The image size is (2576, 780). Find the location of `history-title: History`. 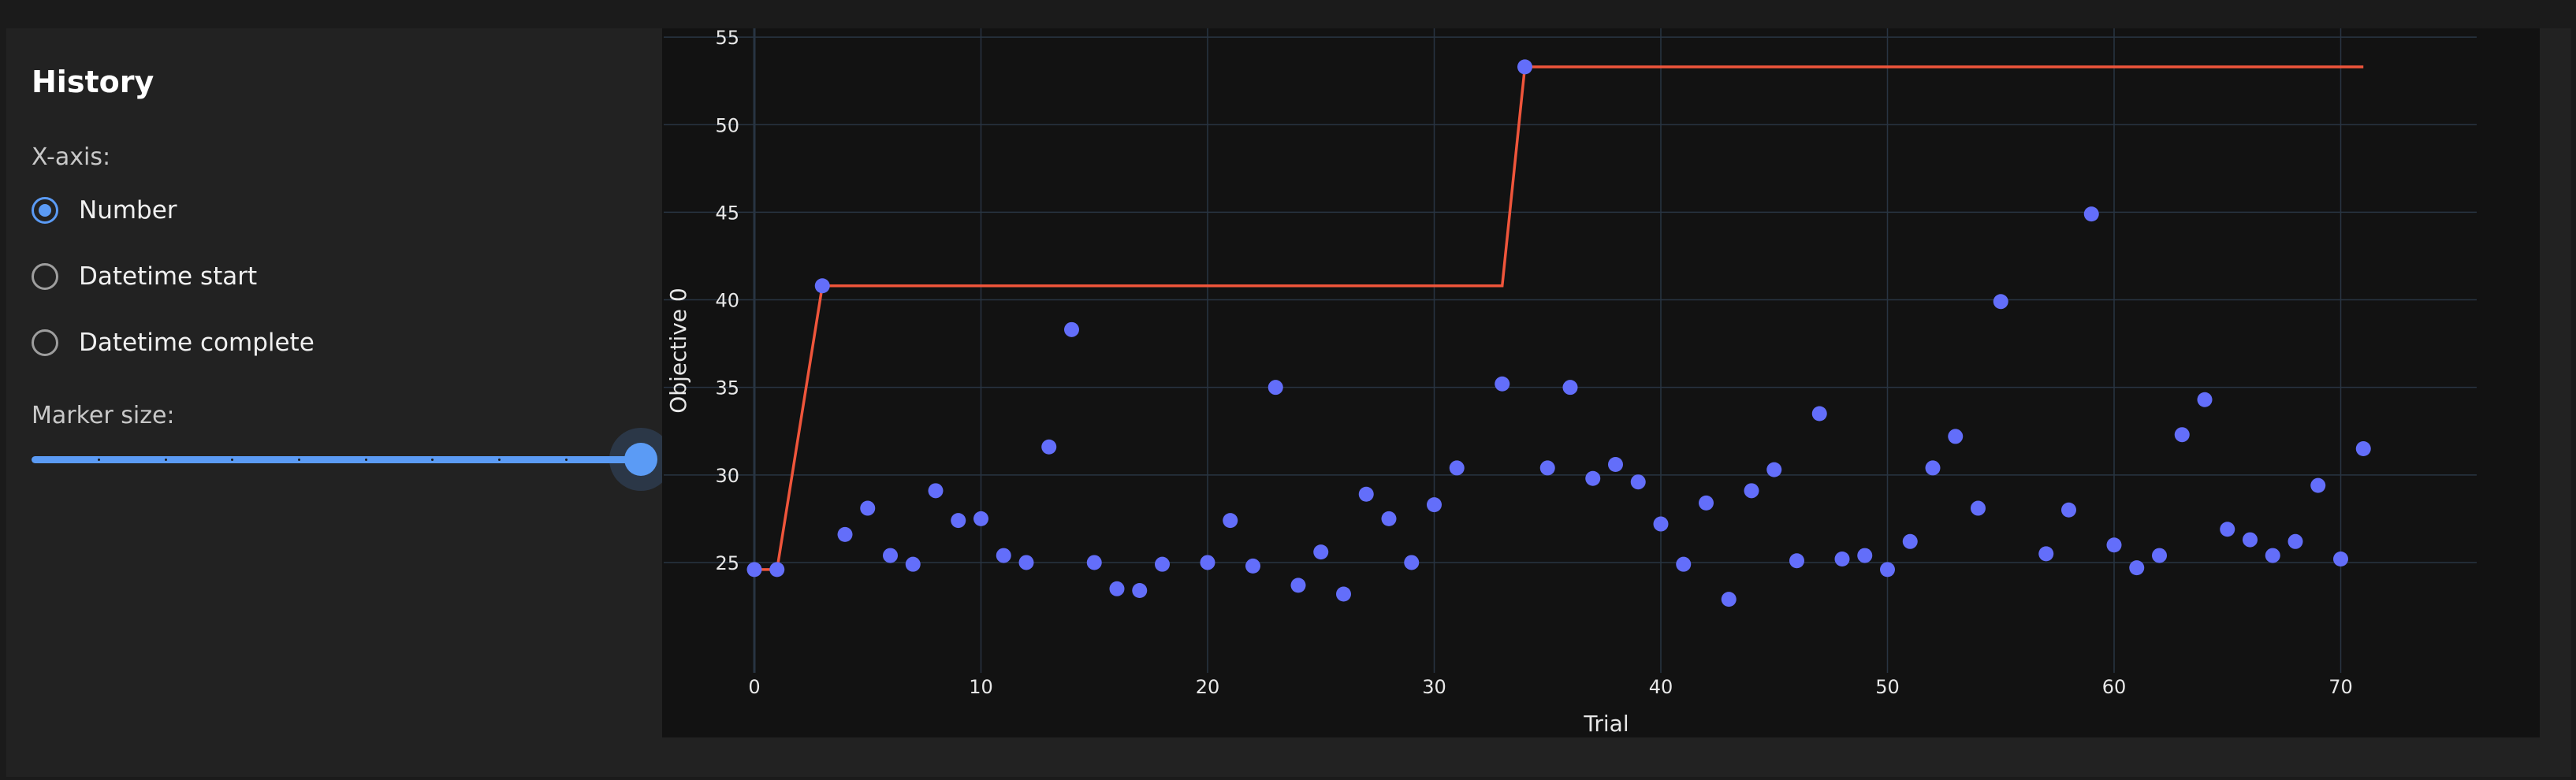

history-title: History is located at coordinates (93, 82).